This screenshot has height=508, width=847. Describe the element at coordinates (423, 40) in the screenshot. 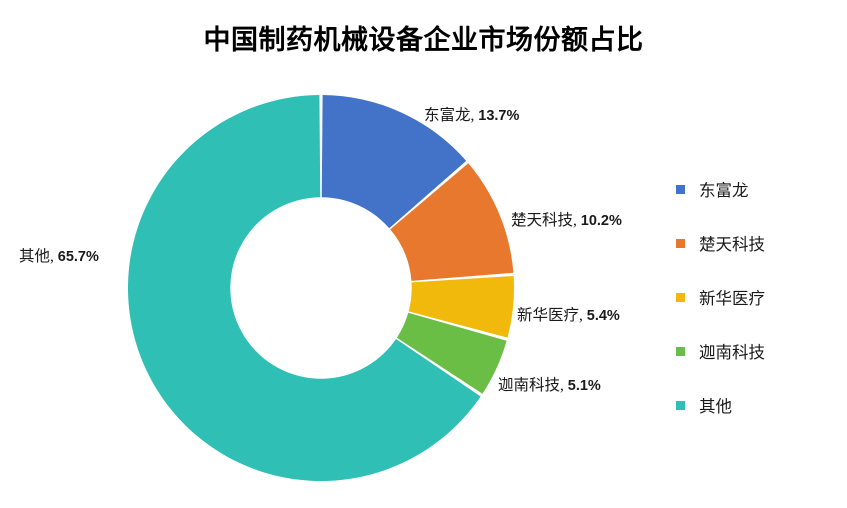

I see `chart-title: 中国制药机械设备企业市场份额占比` at that location.